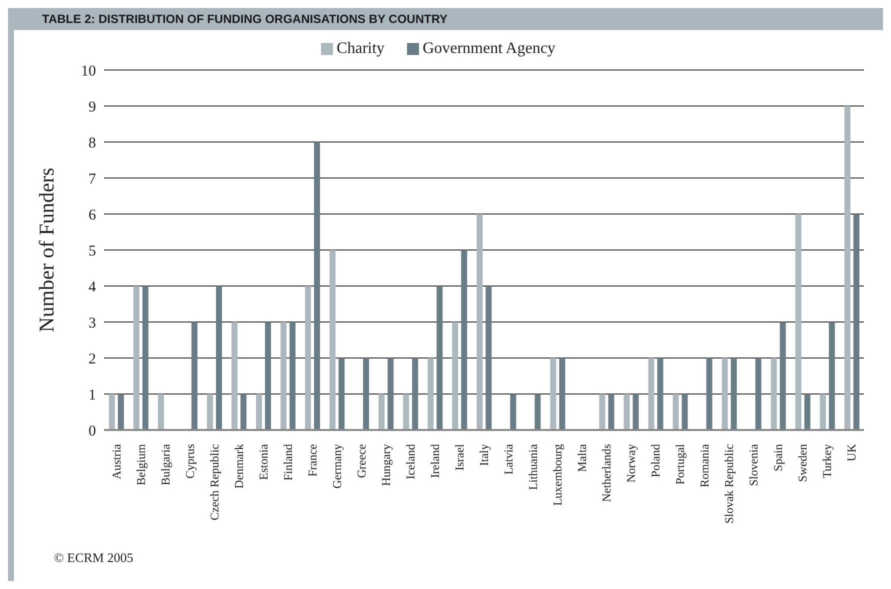 The width and height of the screenshot is (891, 589). I want to click on y-tick-label: 10, so click(88, 71).